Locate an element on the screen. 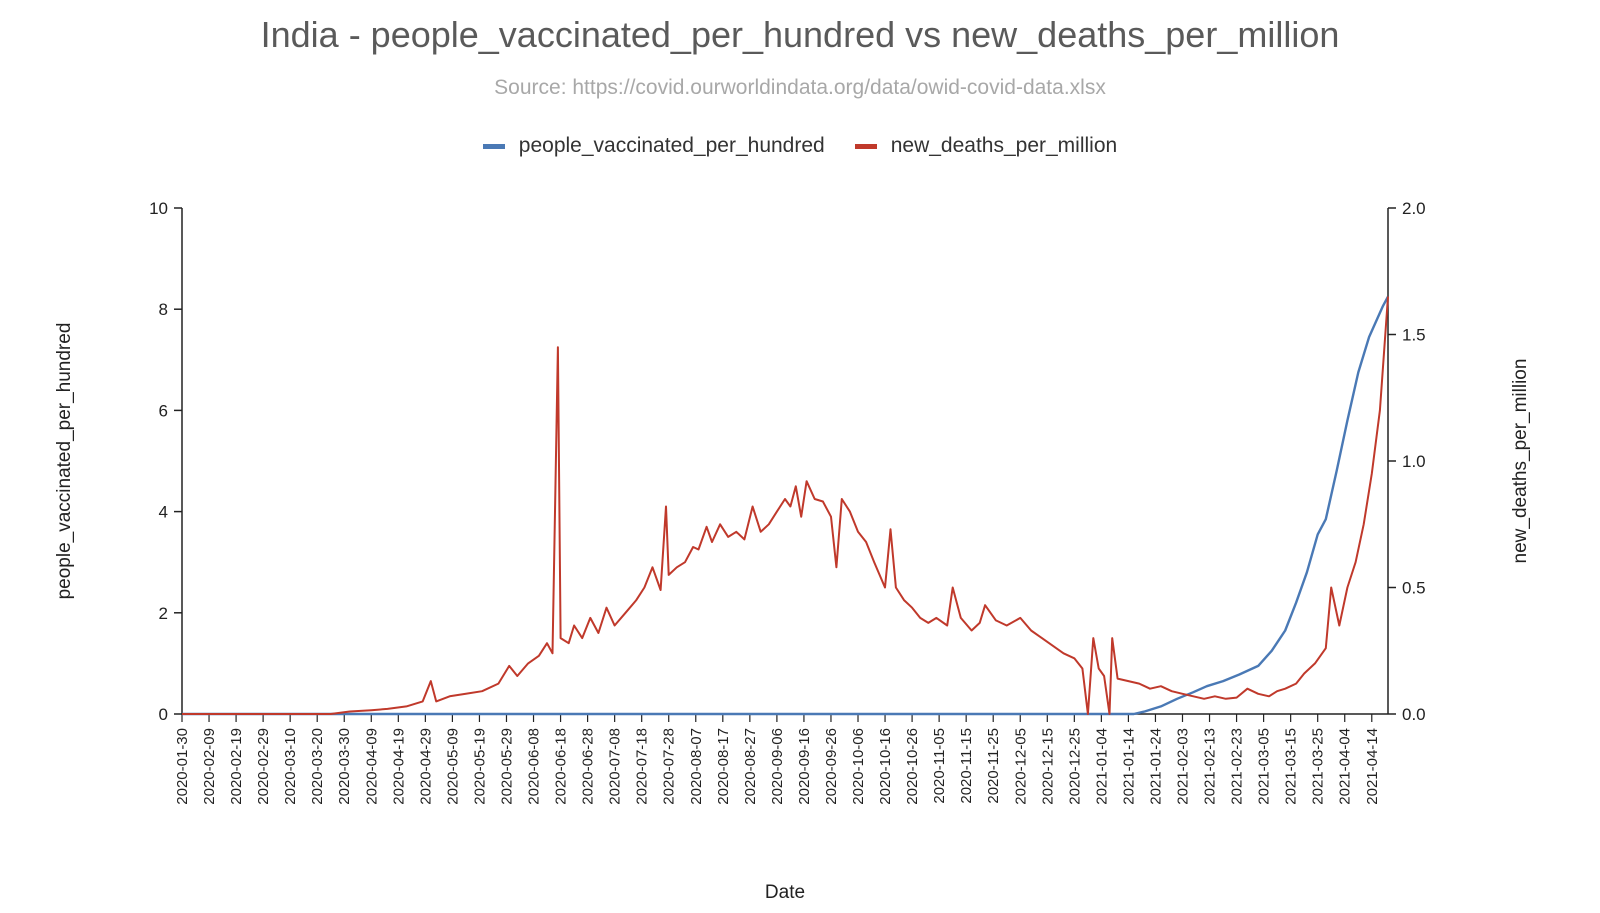 The height and width of the screenshot is (913, 1600). legend-item-deaths: new_deaths_per_million is located at coordinates (986, 146).